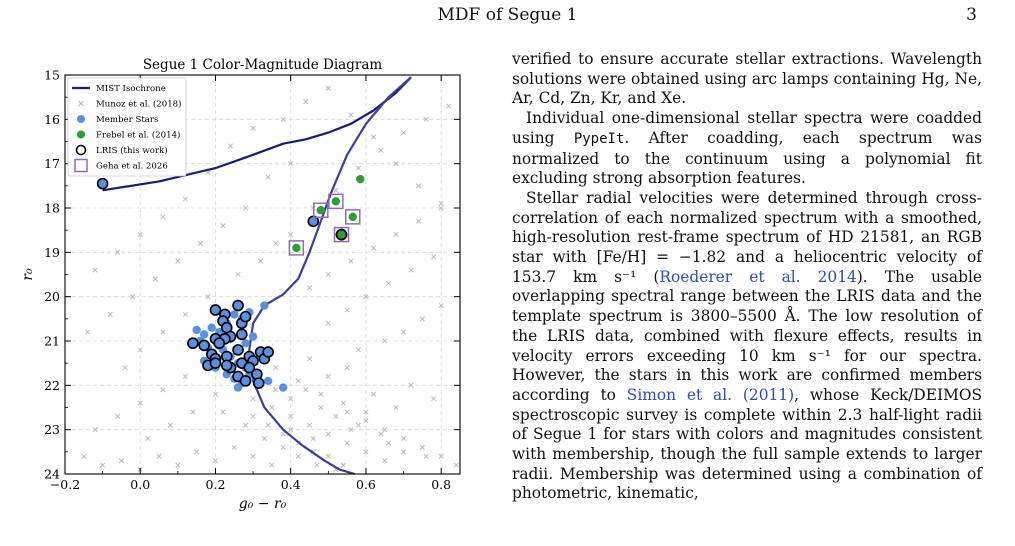  Describe the element at coordinates (216, 484) in the screenshot. I see `x-tick-label: 0.2` at that location.